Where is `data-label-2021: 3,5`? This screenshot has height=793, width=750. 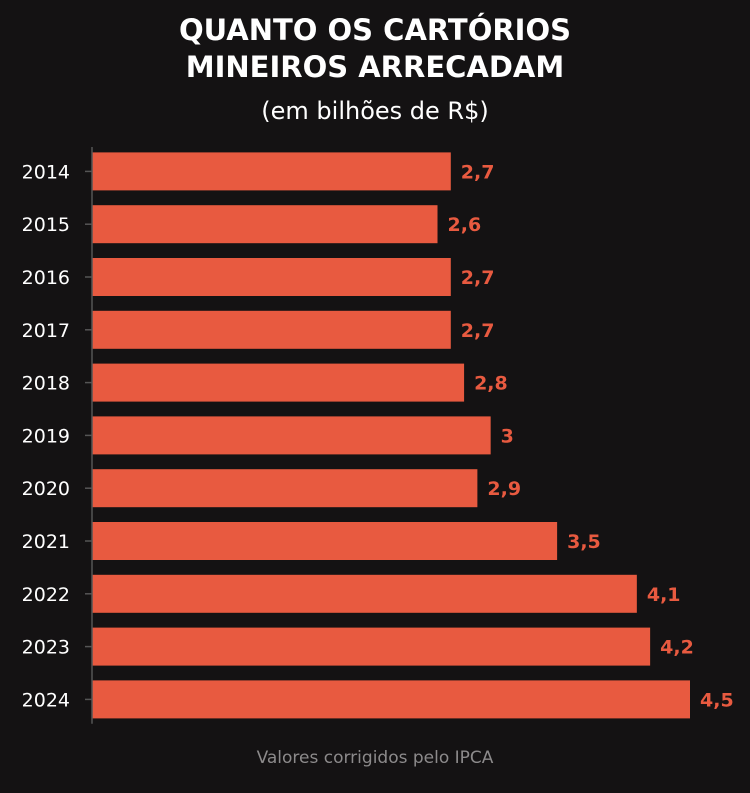 data-label-2021: 3,5 is located at coordinates (584, 542).